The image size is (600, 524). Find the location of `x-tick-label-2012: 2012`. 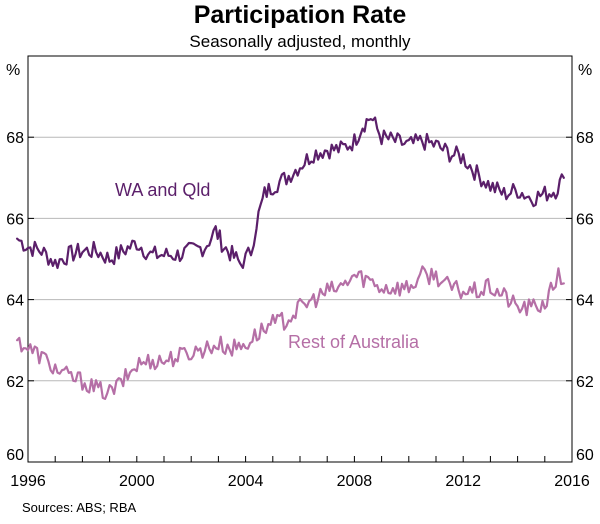

x-tick-label-2012: 2012 is located at coordinates (463, 481).